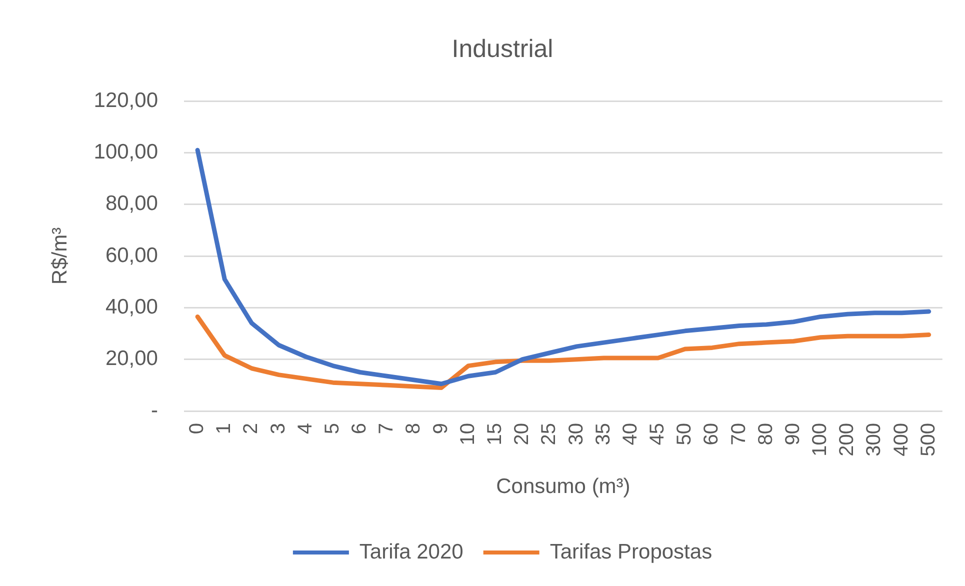 Image resolution: width=965 pixels, height=586 pixels. What do you see at coordinates (126, 152) in the screenshot?
I see `y-tick-label: 100,00` at bounding box center [126, 152].